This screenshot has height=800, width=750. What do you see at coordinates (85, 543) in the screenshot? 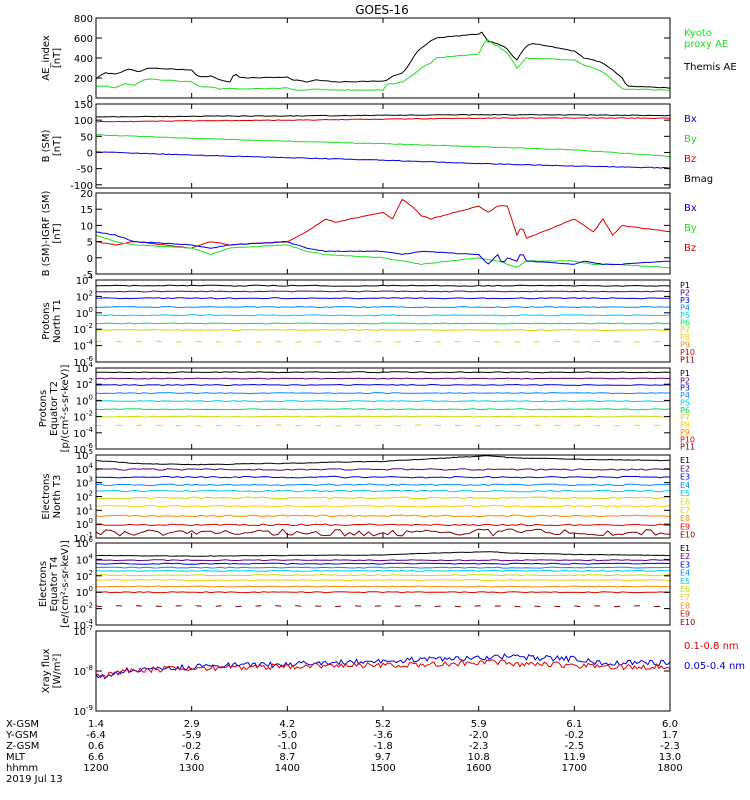
I see `ytick-label-eequator-5: 10⁶` at bounding box center [85, 543].